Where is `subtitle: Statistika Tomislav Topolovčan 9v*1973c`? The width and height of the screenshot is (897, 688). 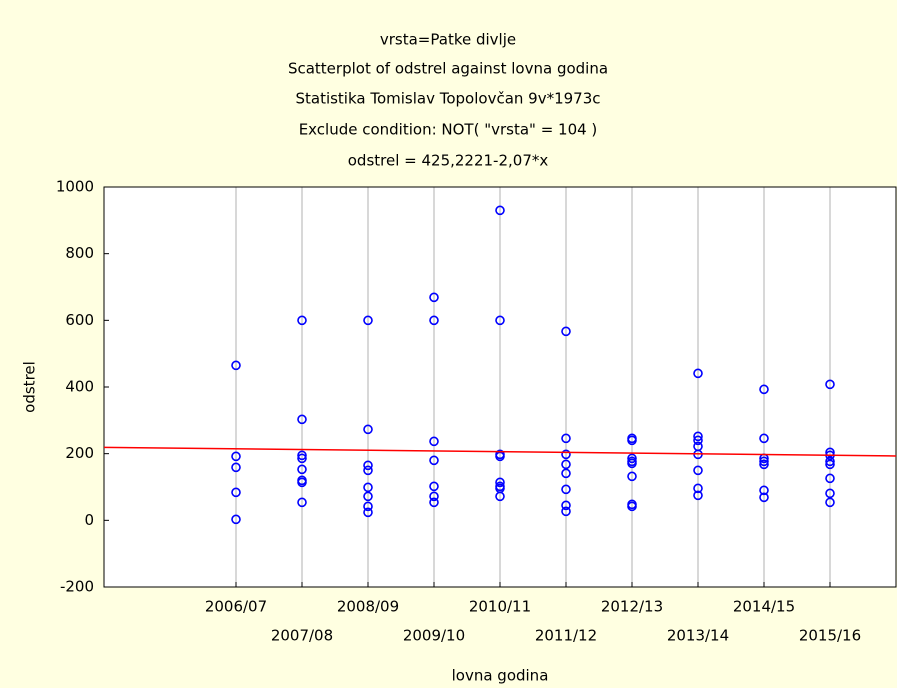
subtitle: Statistika Tomislav Topolovčan 9v*1973c is located at coordinates (447, 99).